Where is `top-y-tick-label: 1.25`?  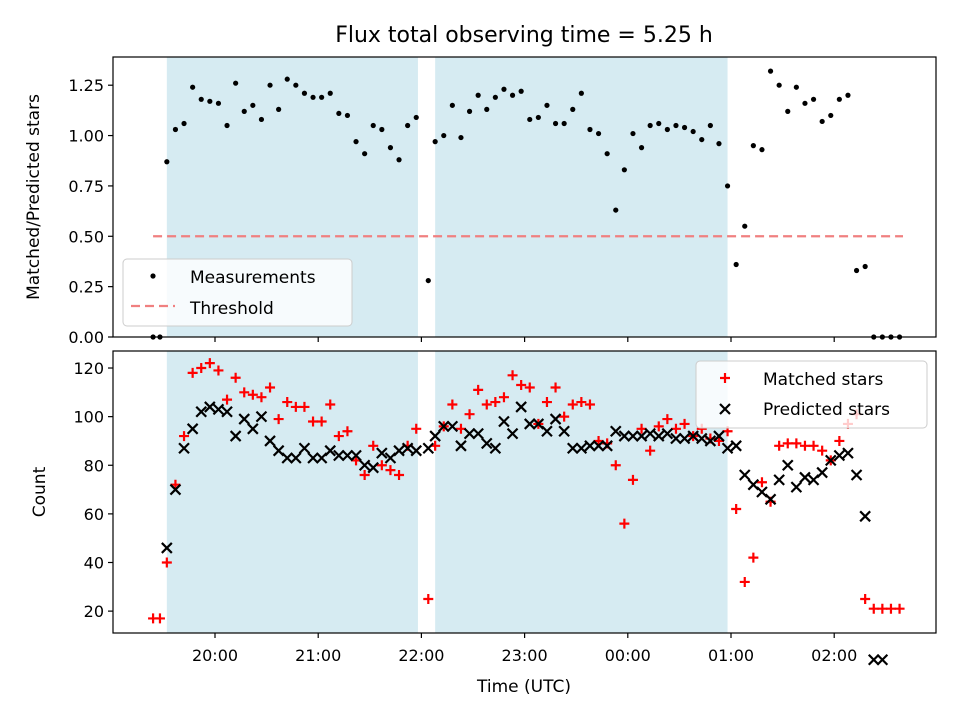
top-y-tick-label: 1.25 is located at coordinates (86, 85).